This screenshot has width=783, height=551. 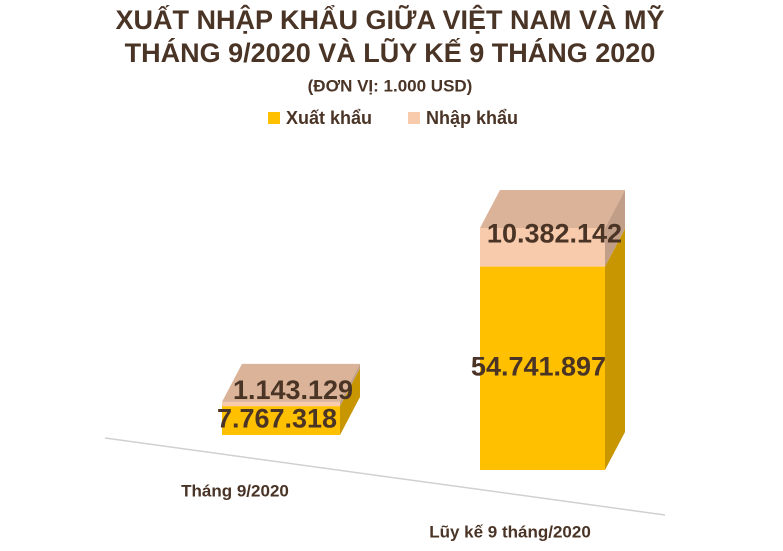 I want to click on value-label: 1.143.129, so click(x=293, y=390).